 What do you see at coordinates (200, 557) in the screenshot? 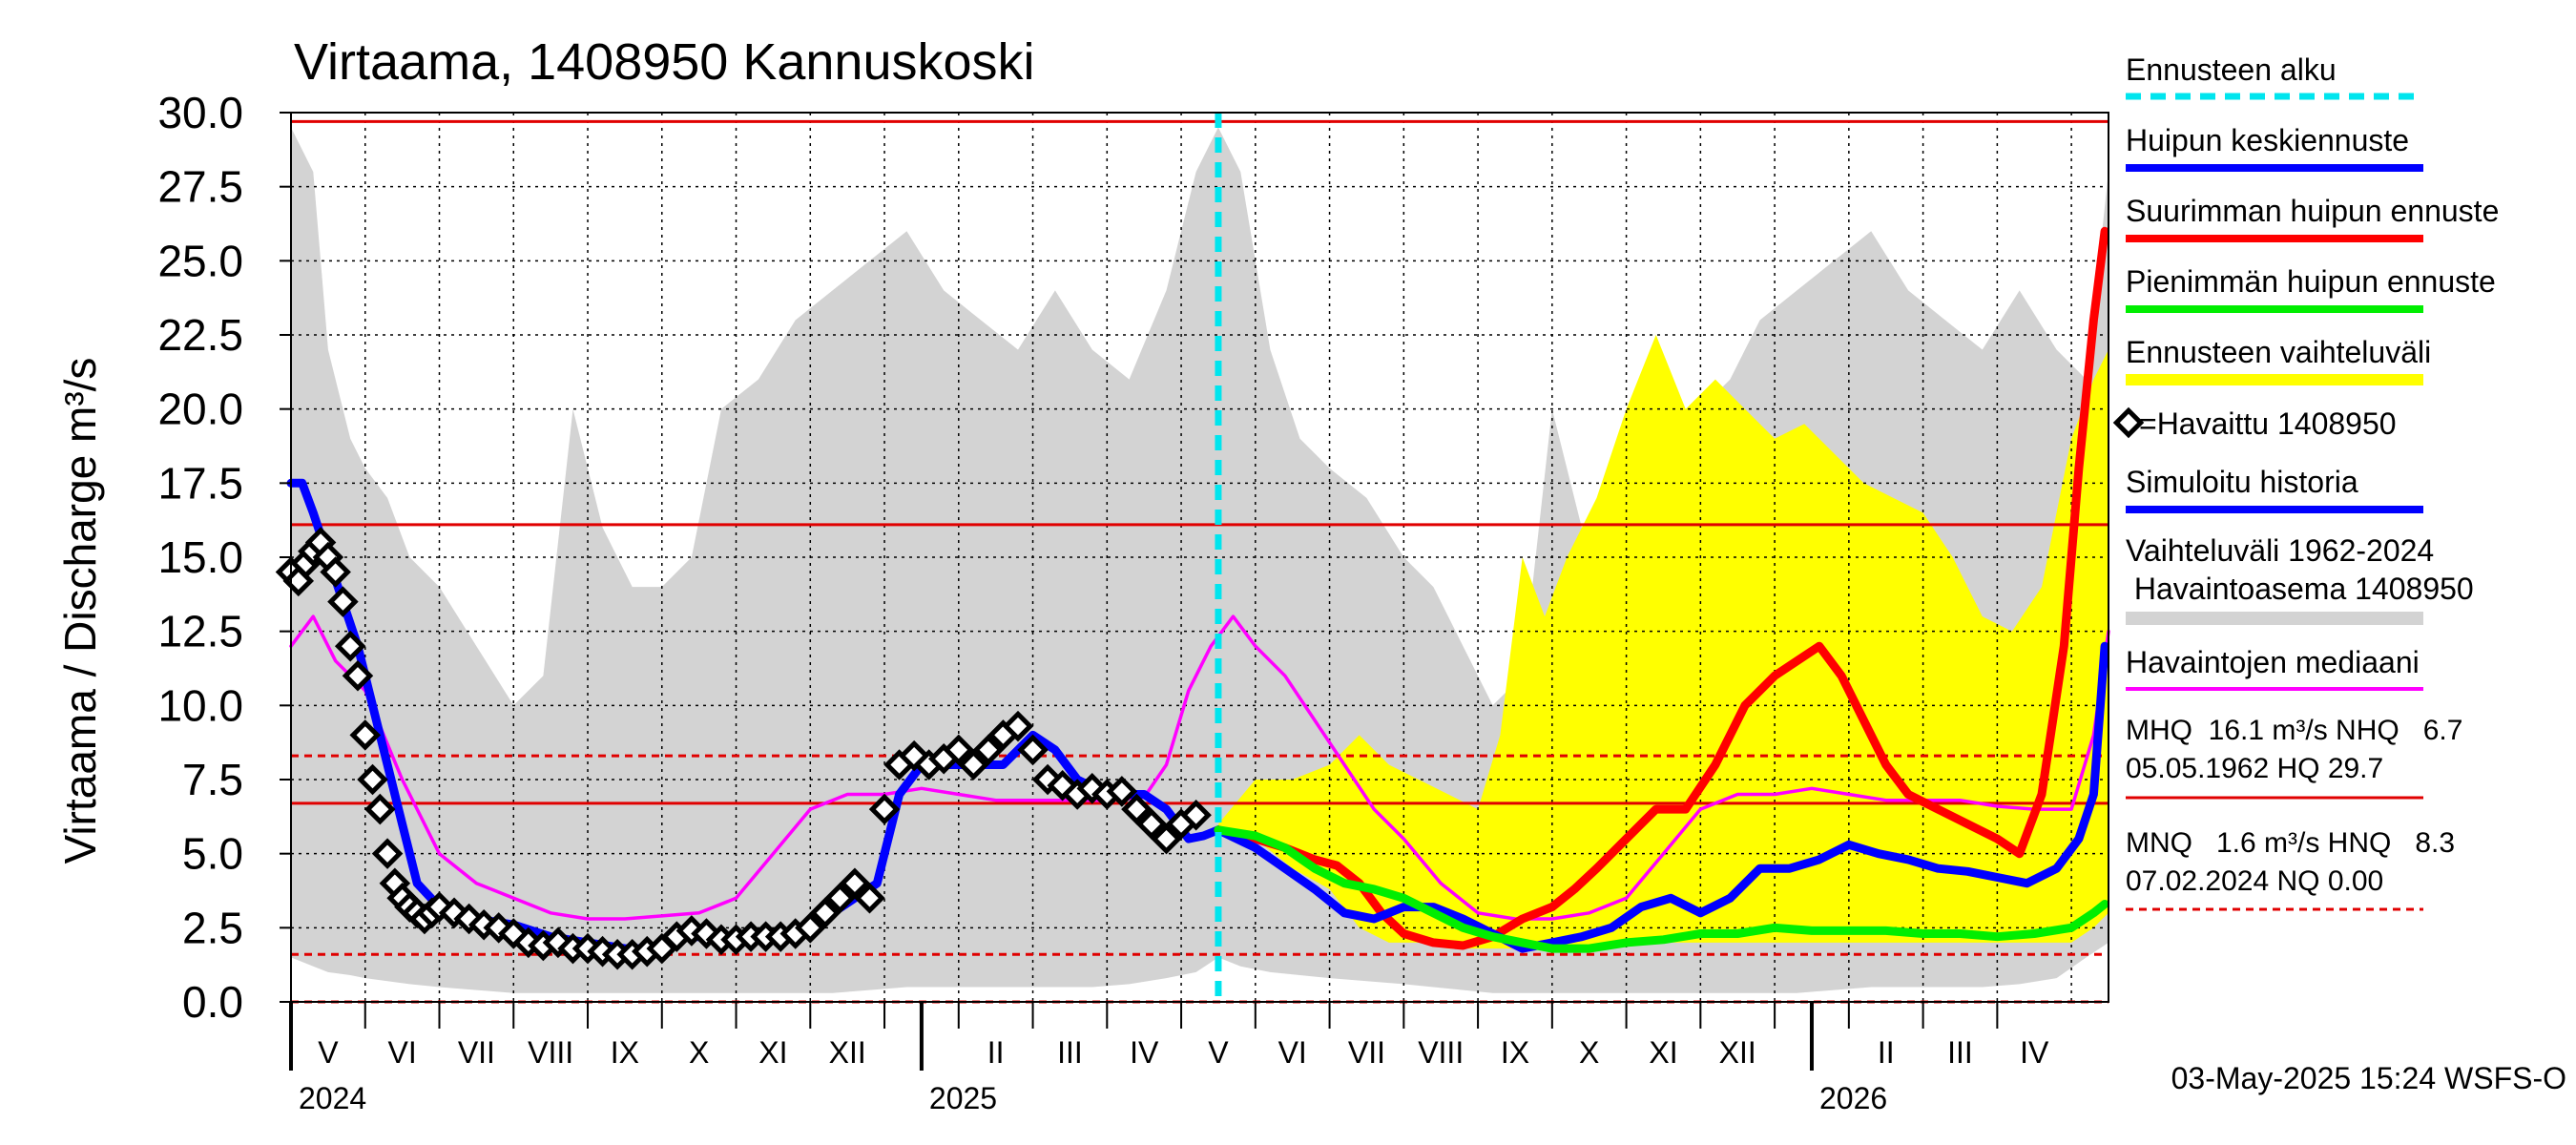
I see `y-tick-label: 15.0` at bounding box center [200, 557].